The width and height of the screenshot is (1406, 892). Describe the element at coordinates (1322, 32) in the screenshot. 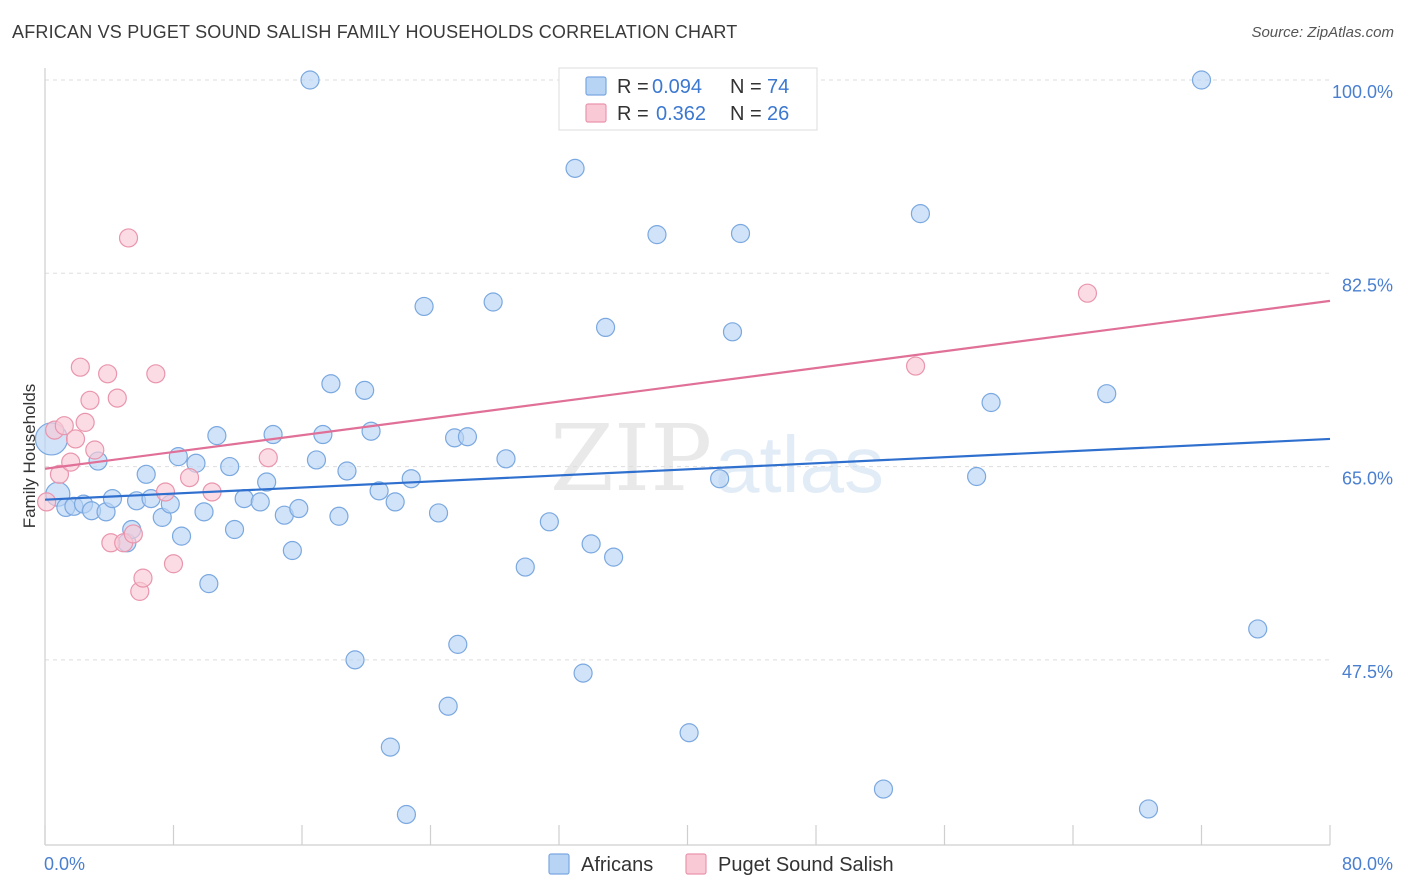

I see `chart-source: Source: ZipAtlas.com` at that location.